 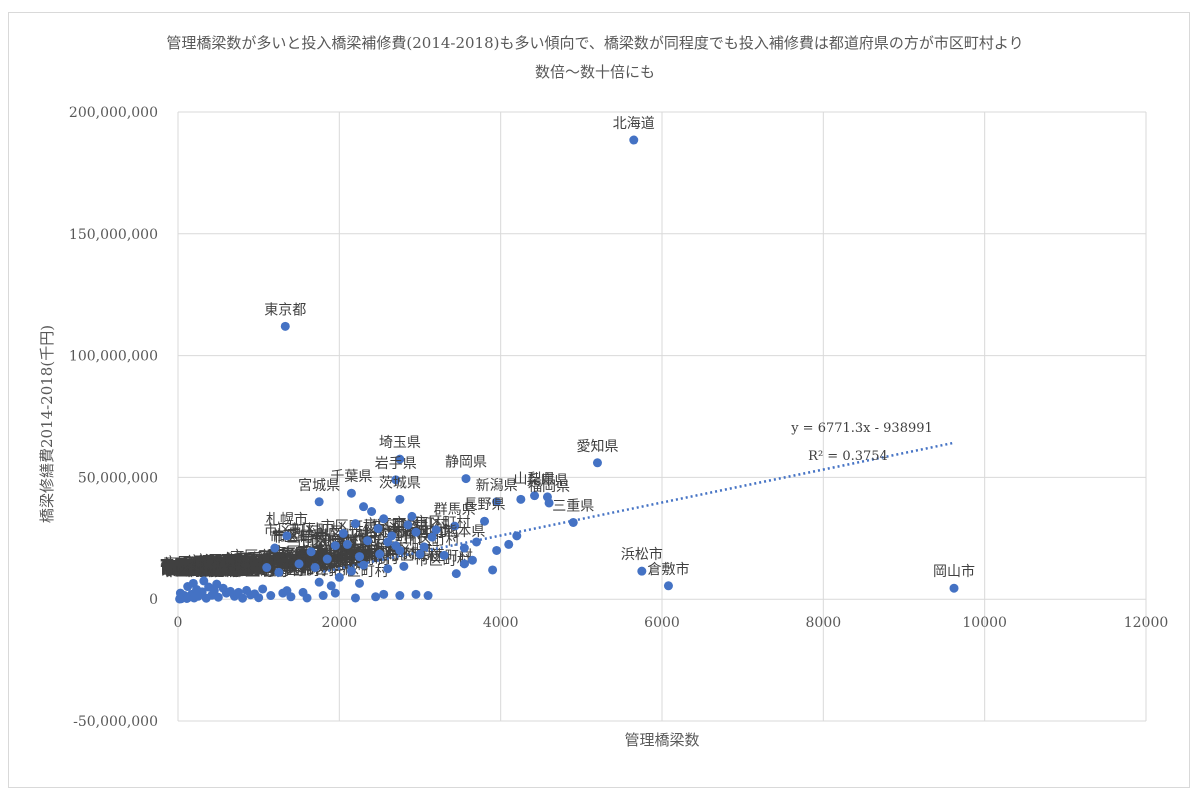 I want to click on point-label: 三重県, so click(x=573, y=506).